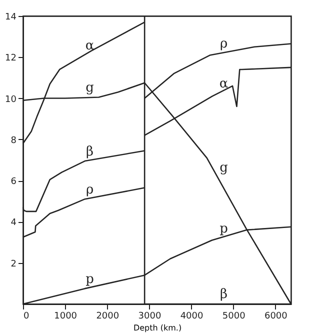 The height and width of the screenshot is (333, 320). I want to click on x-axis-title: Depth (km.), so click(157, 328).